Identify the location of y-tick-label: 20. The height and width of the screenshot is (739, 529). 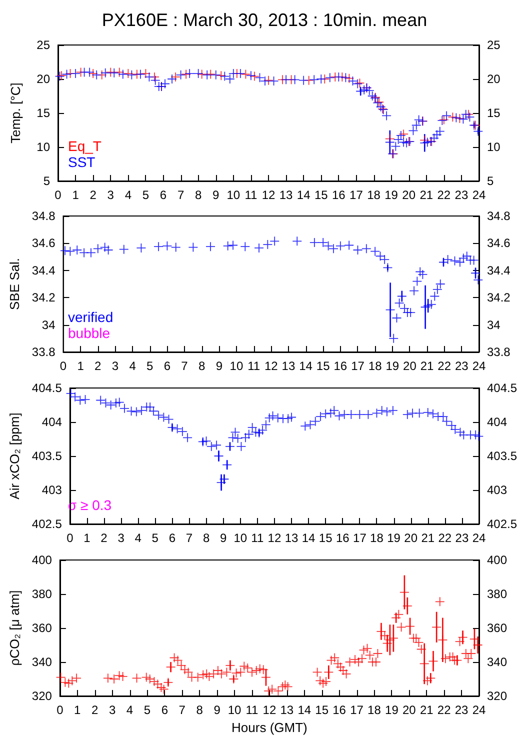
(43, 79).